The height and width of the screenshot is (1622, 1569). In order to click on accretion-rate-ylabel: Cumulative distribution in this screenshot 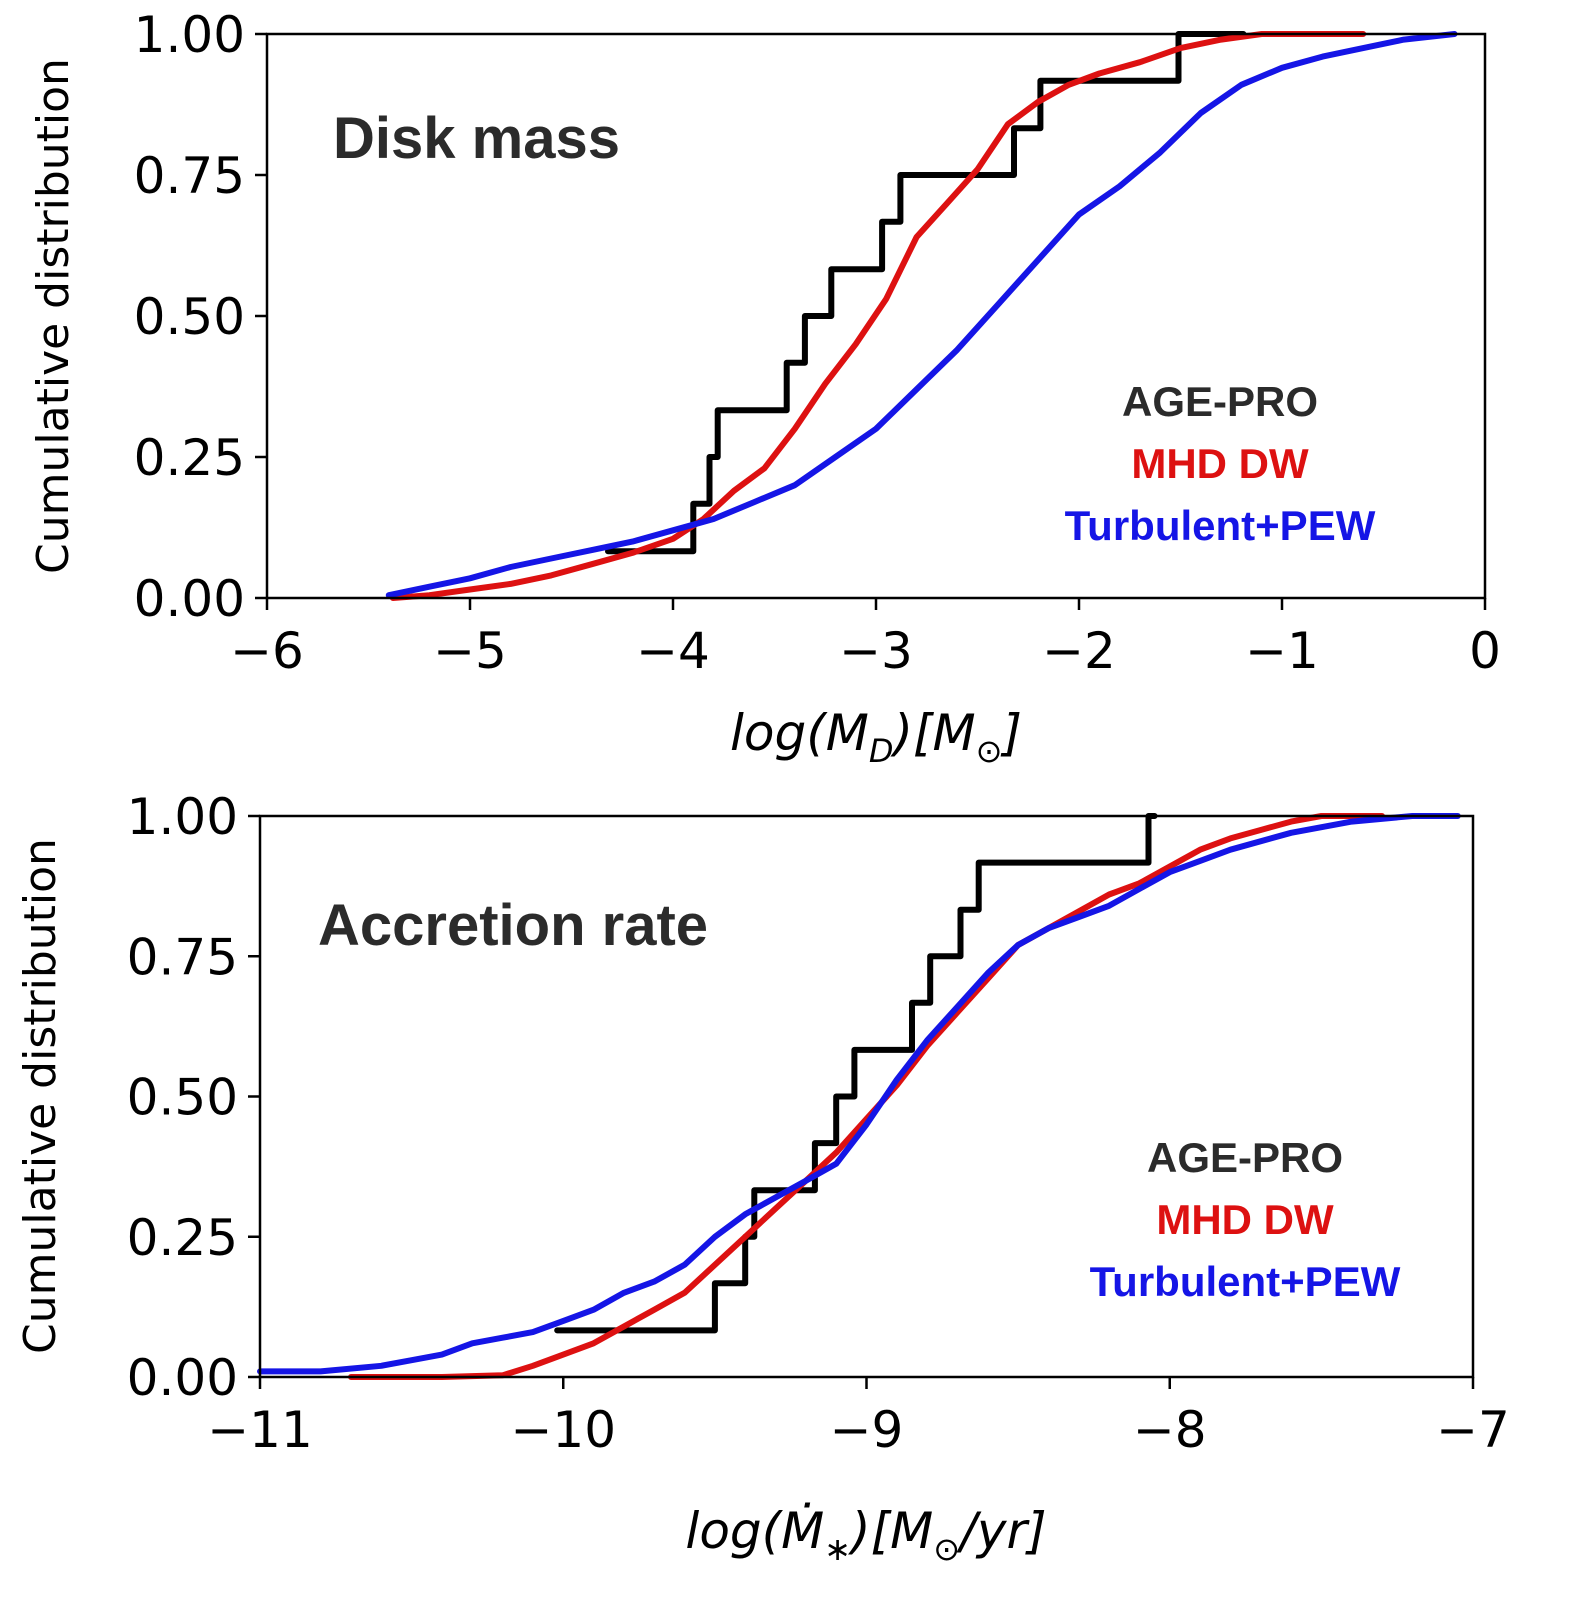, I will do `click(40, 1096)`.